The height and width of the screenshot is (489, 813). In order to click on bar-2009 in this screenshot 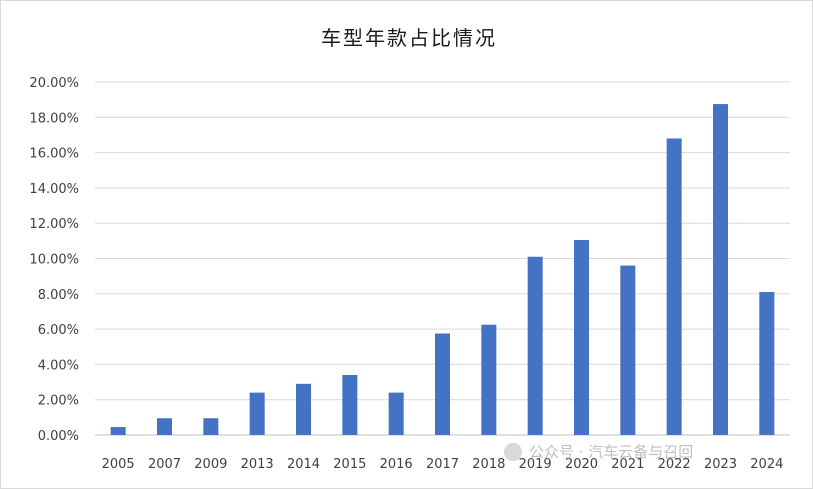, I will do `click(211, 426)`.